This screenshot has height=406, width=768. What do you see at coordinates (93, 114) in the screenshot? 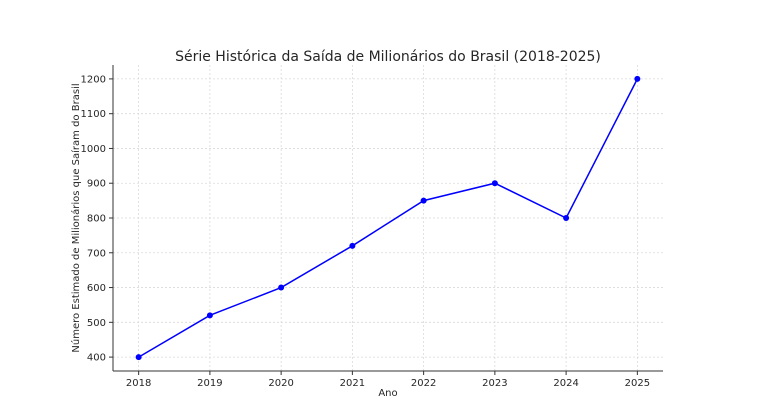
I see `y-tick-label: 1100` at bounding box center [93, 114].